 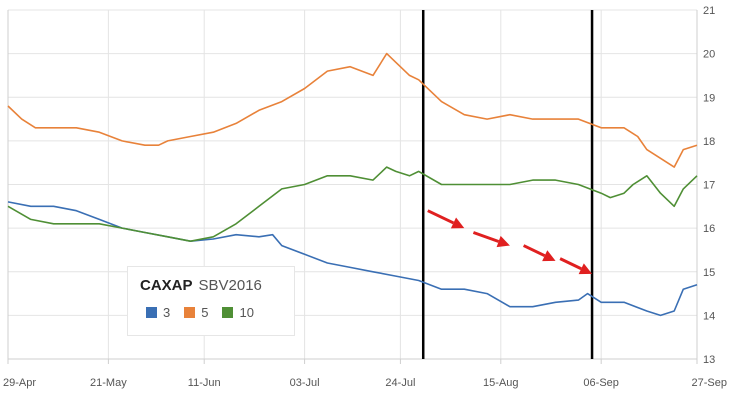 What do you see at coordinates (19, 383) in the screenshot?
I see `x-tick-label: 29-Apr` at bounding box center [19, 383].